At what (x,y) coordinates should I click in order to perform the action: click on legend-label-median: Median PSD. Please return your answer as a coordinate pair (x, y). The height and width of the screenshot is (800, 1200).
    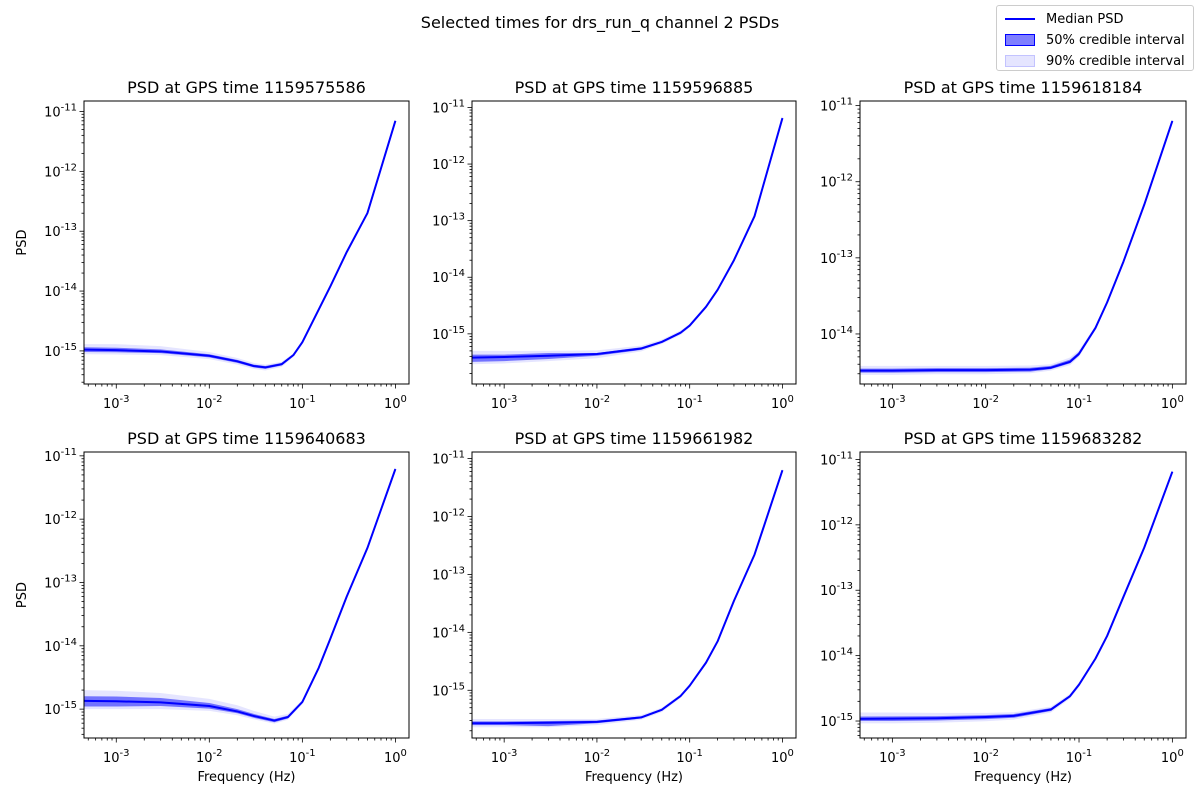
    Looking at the image, I should click on (1085, 19).